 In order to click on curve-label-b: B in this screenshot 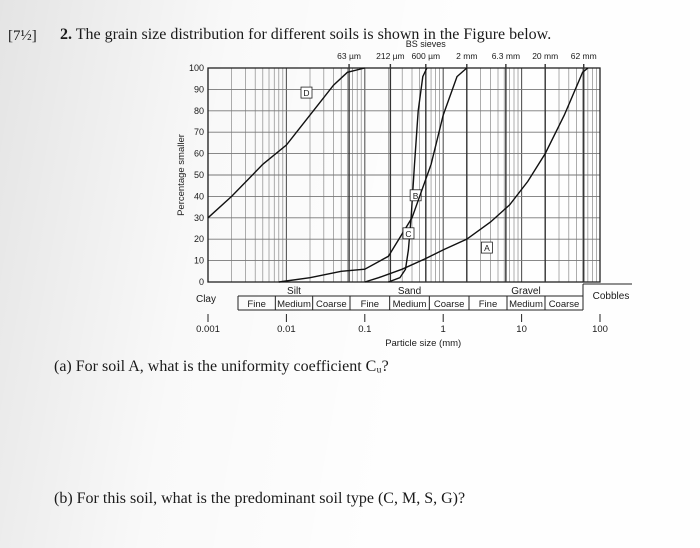, I will do `click(416, 196)`.